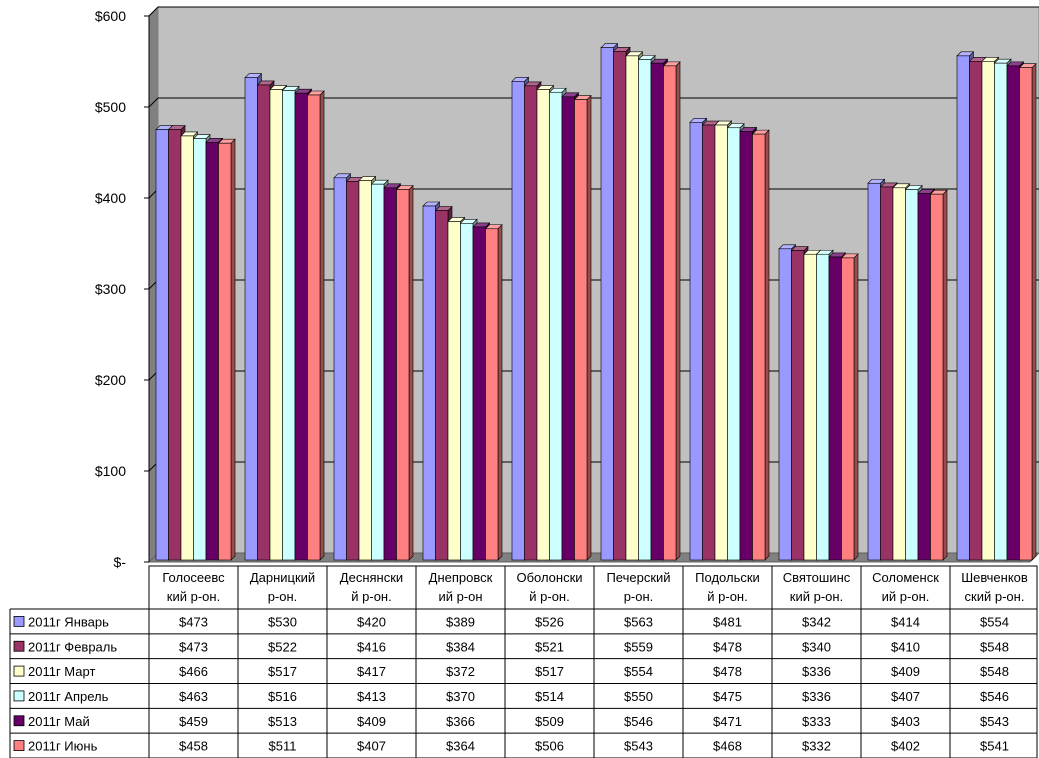  Describe the element at coordinates (549, 646) in the screenshot. I see `data-label: $521` at that location.